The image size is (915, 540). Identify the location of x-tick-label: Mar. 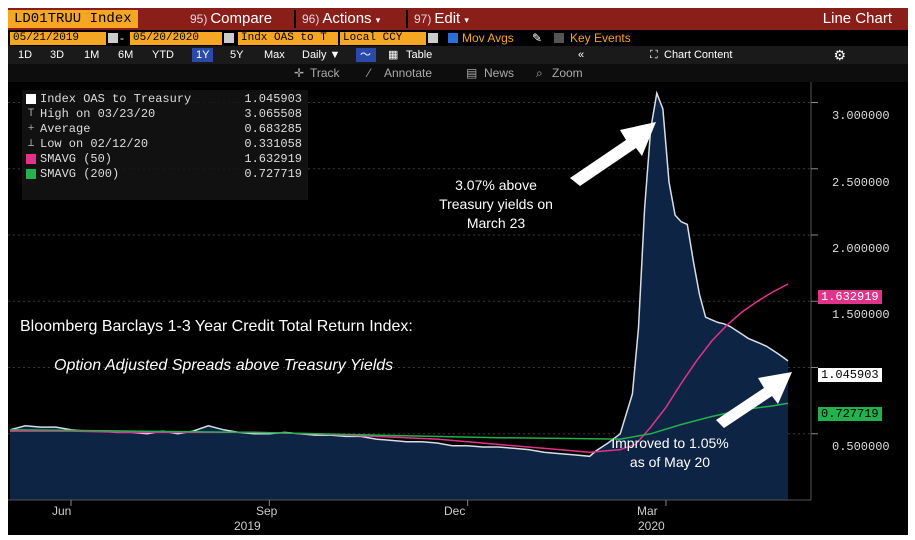
(647, 511).